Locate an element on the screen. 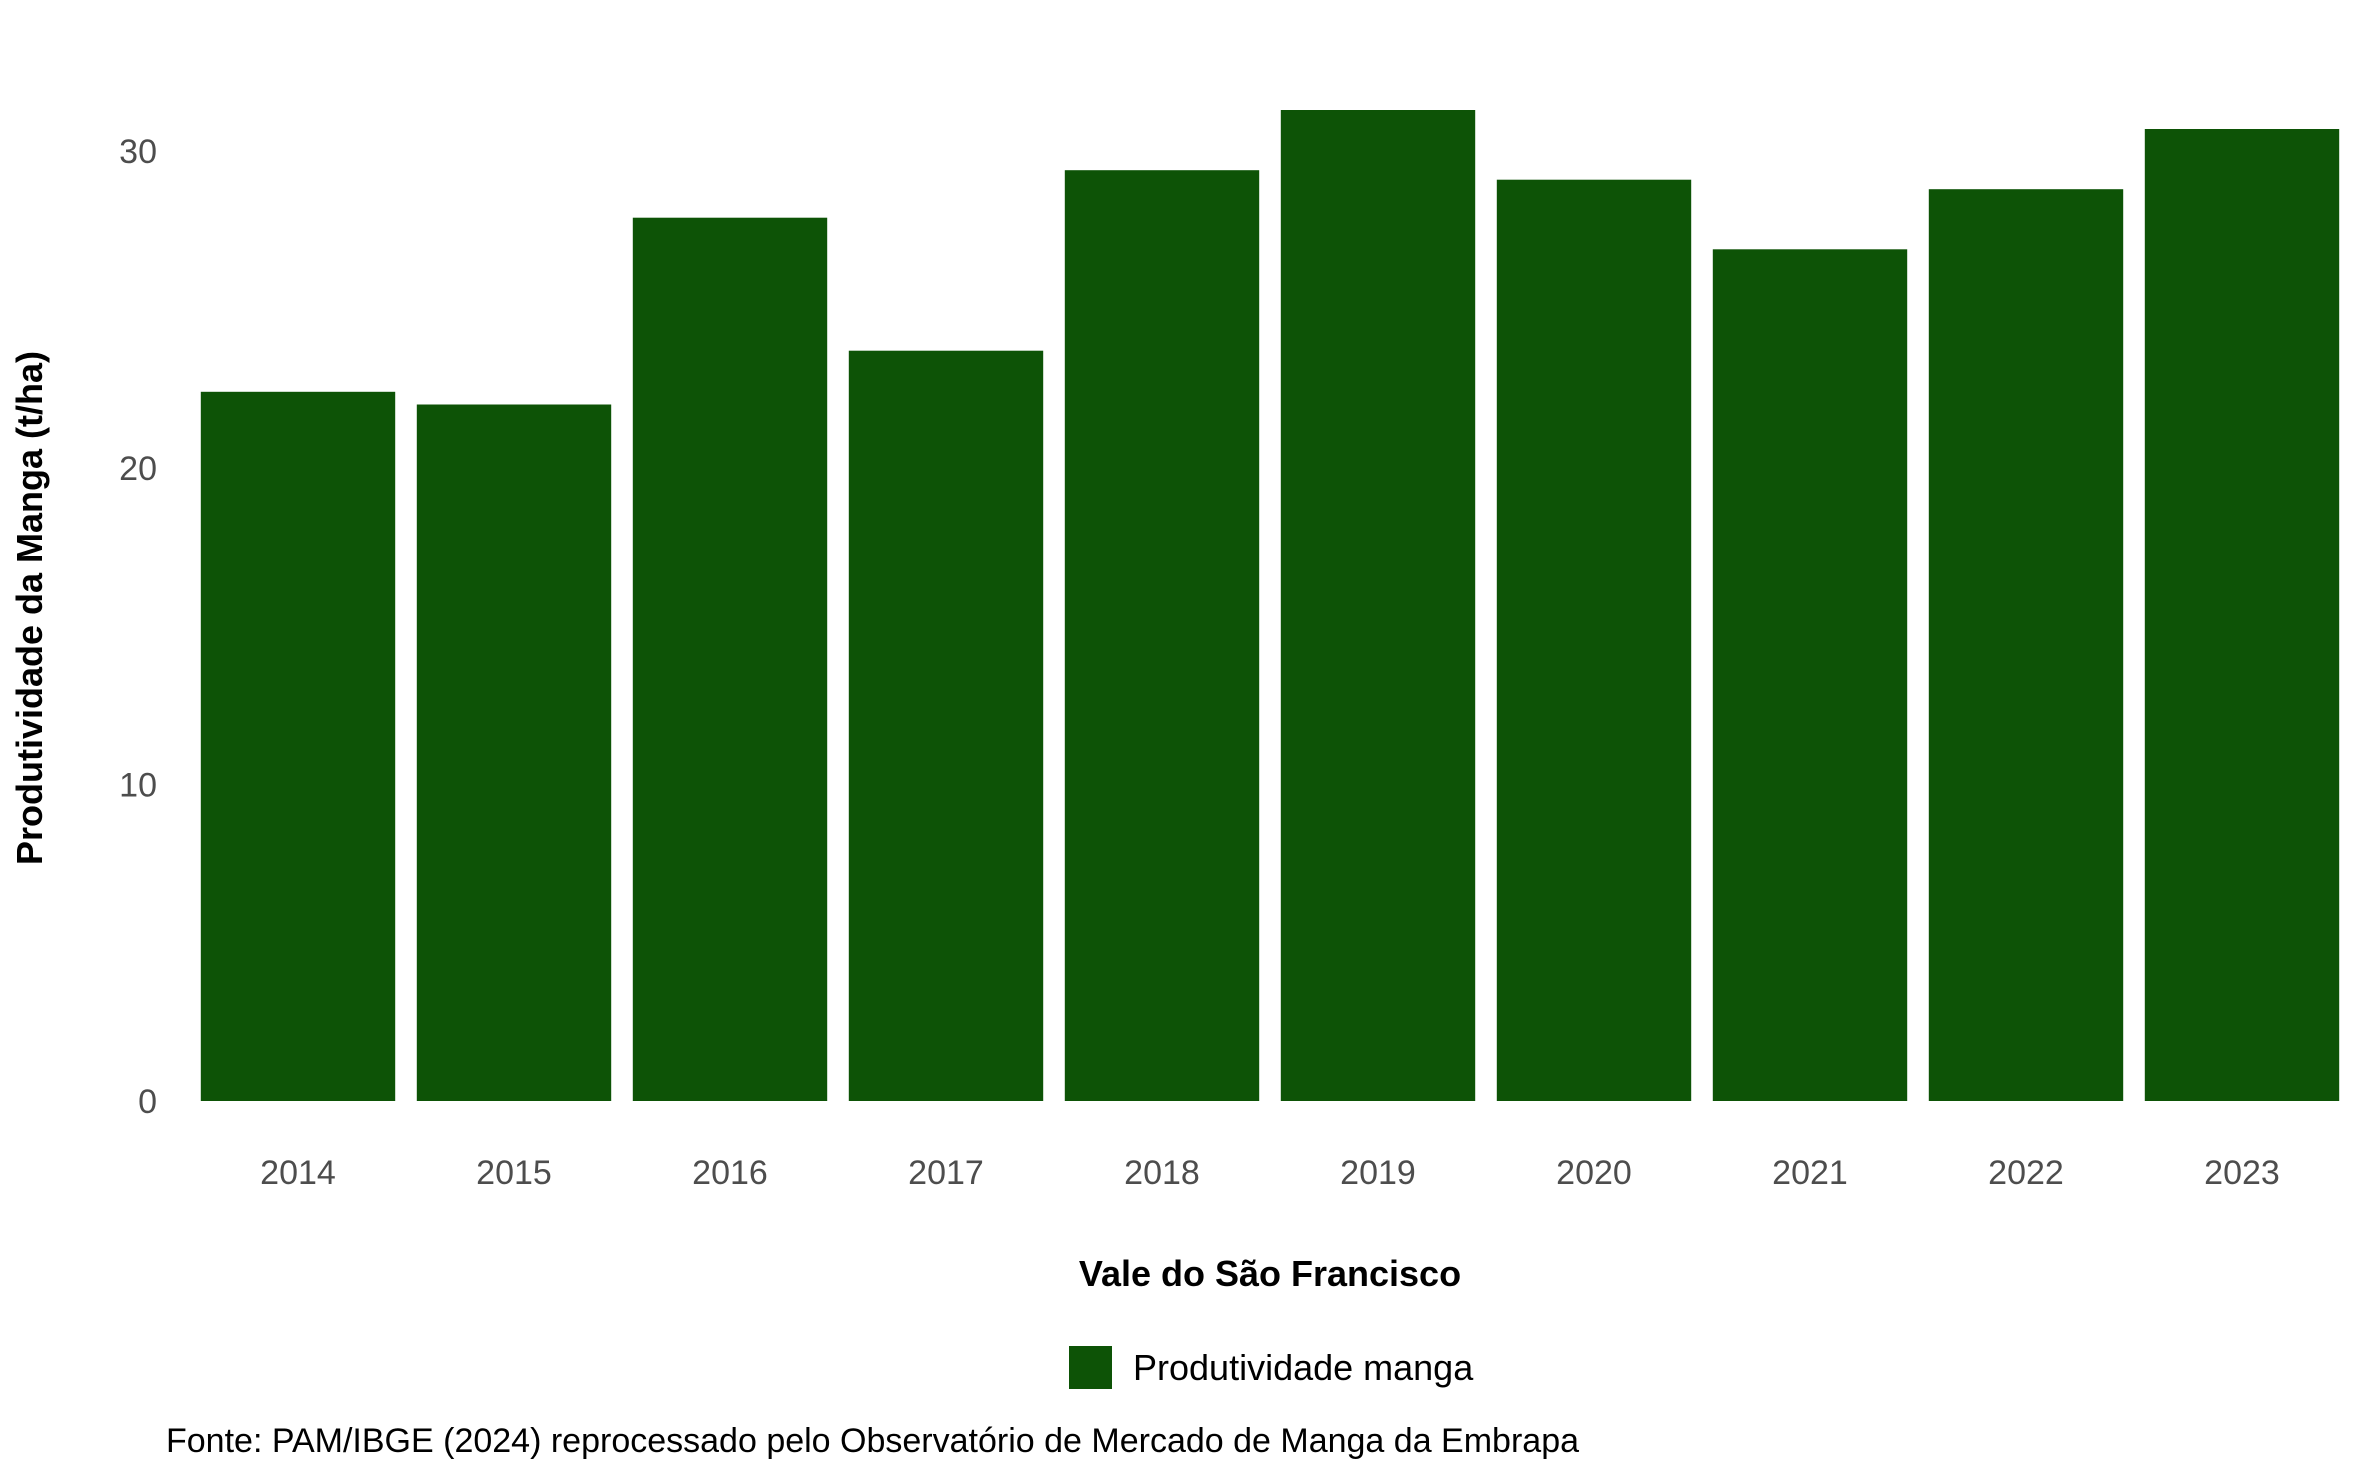 The height and width of the screenshot is (1468, 2376). bar-2021 is located at coordinates (1810, 675).